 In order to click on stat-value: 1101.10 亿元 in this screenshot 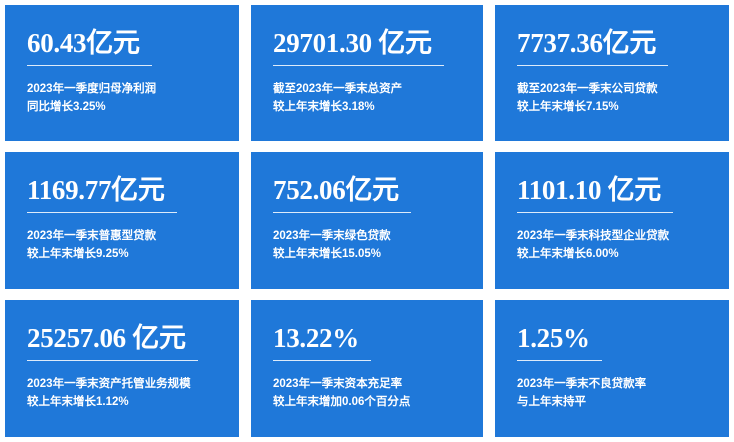, I will do `click(595, 193)`.